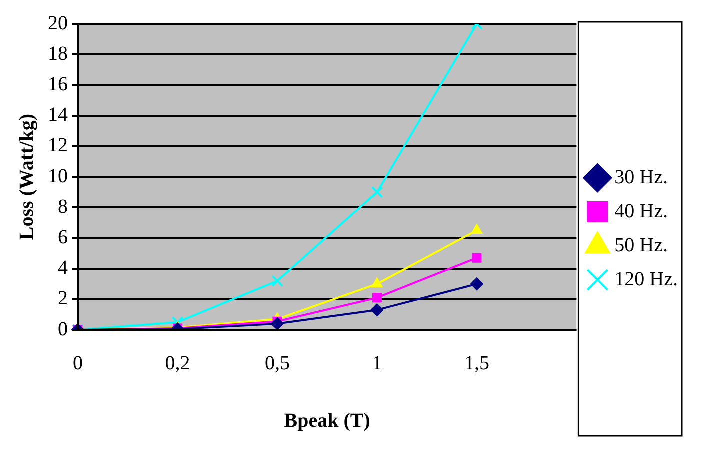 Image resolution: width=702 pixels, height=450 pixels. What do you see at coordinates (63, 268) in the screenshot?
I see `y-tick-label: 4` at bounding box center [63, 268].